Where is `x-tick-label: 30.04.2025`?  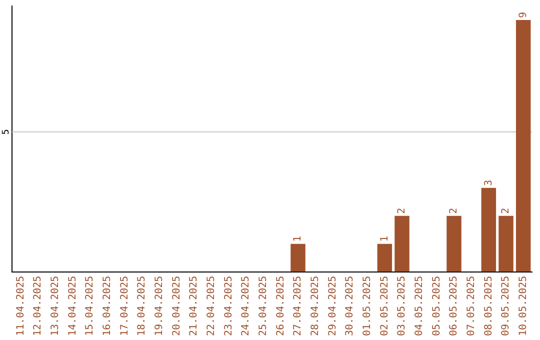 x-tick-label: 30.04.2025 is located at coordinates (350, 306).